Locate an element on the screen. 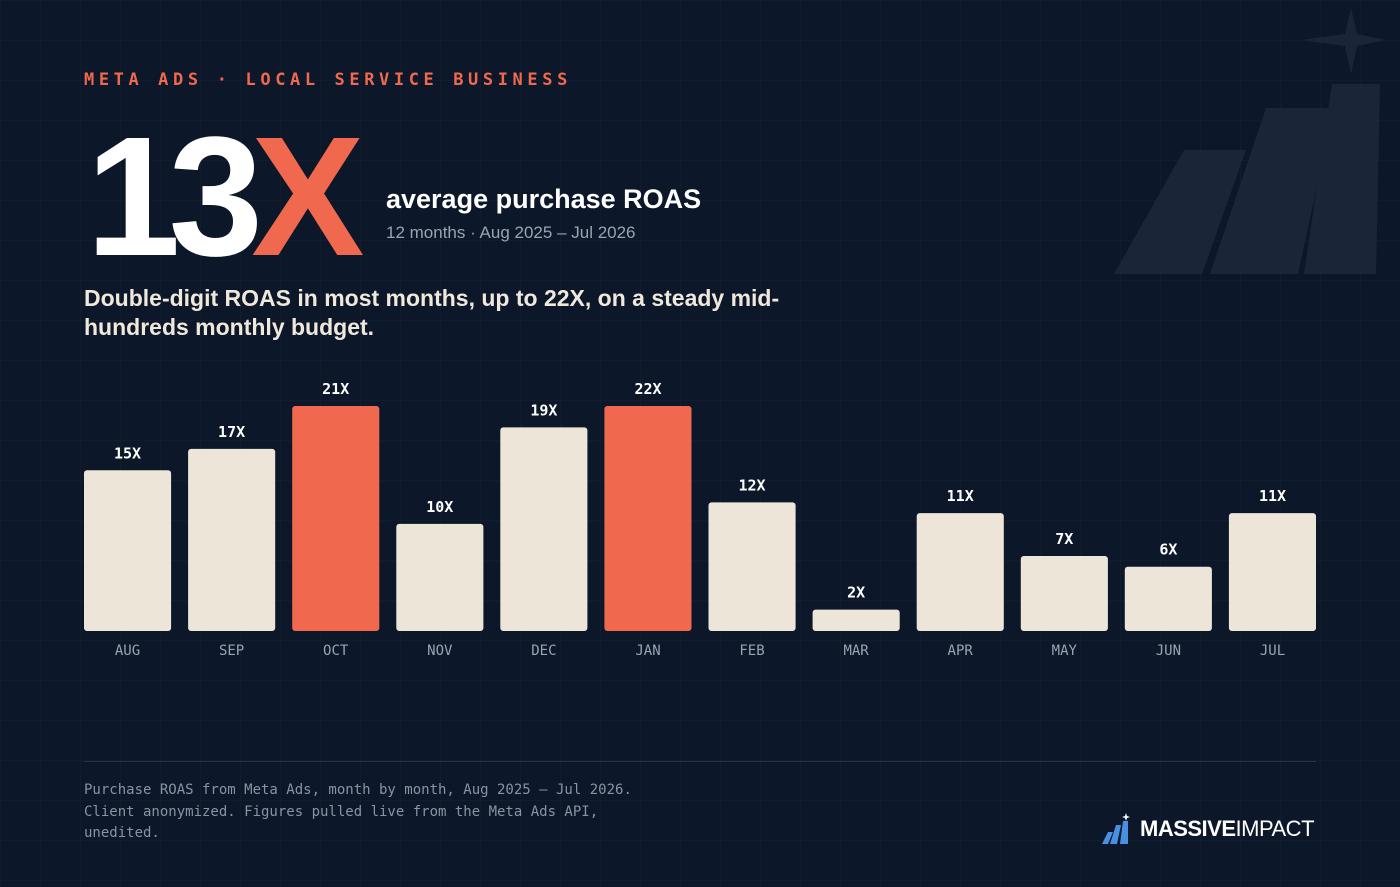 The height and width of the screenshot is (887, 1400). bar-value-label: 2X is located at coordinates (856, 593).